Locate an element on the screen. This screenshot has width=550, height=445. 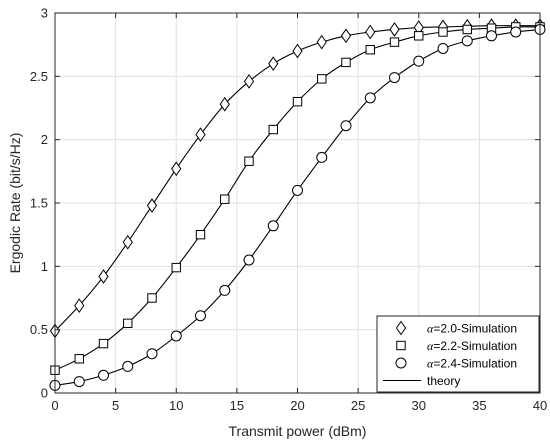
legend-label: α=2.0-Simulation is located at coordinates (472, 329).